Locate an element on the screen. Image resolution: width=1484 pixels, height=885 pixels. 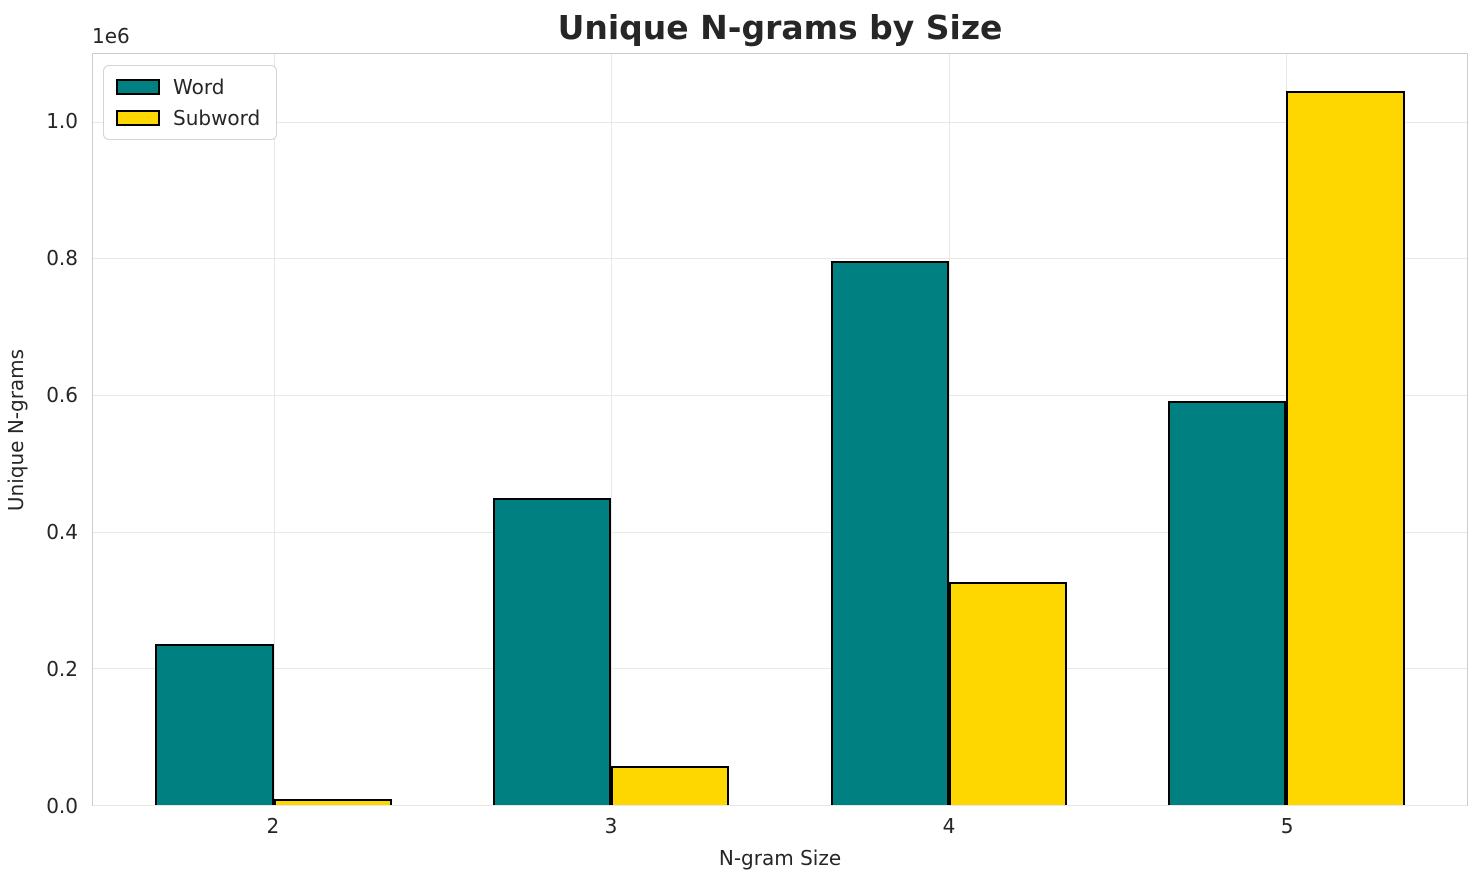
chart-title: Unique N-grams by Size is located at coordinates (780, 27).